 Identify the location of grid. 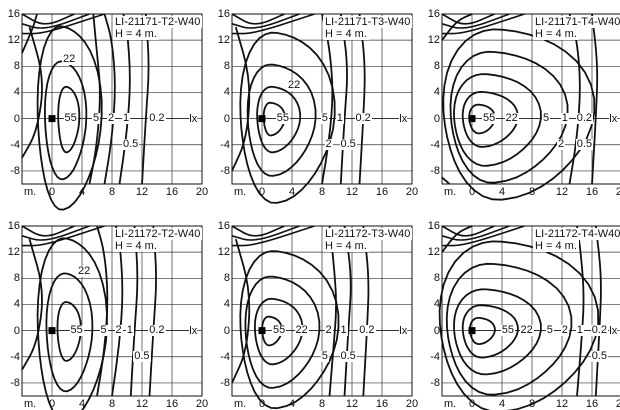
(322, 311).